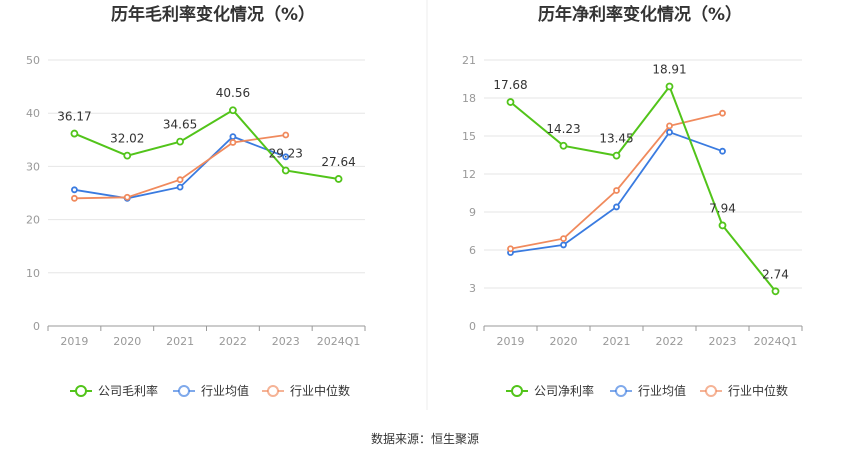 The height and width of the screenshot is (459, 850). I want to click on legend-label: 公司毛利率, so click(128, 390).